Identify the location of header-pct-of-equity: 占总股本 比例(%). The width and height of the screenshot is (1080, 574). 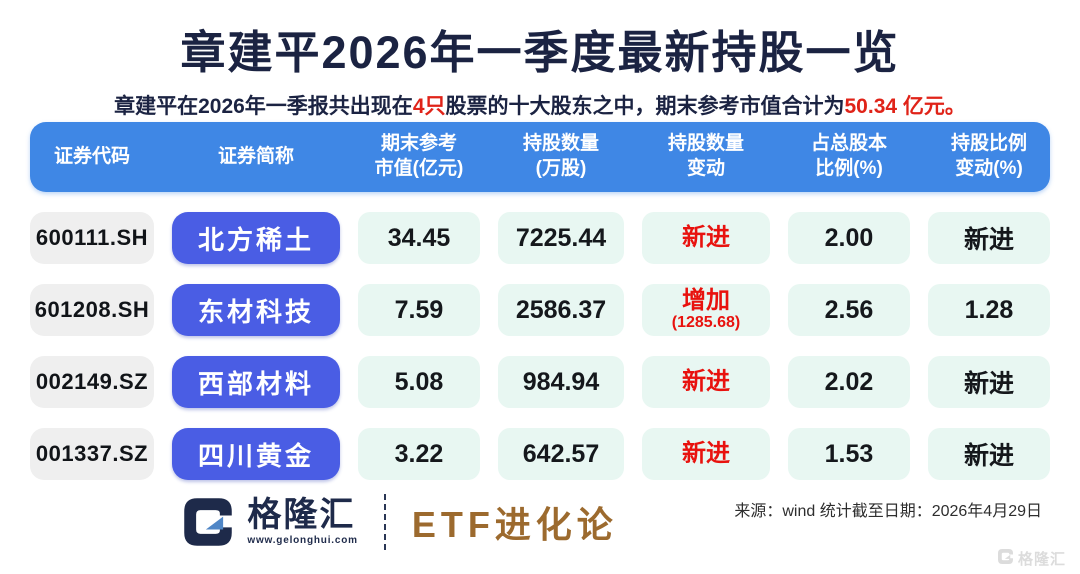
(848, 156).